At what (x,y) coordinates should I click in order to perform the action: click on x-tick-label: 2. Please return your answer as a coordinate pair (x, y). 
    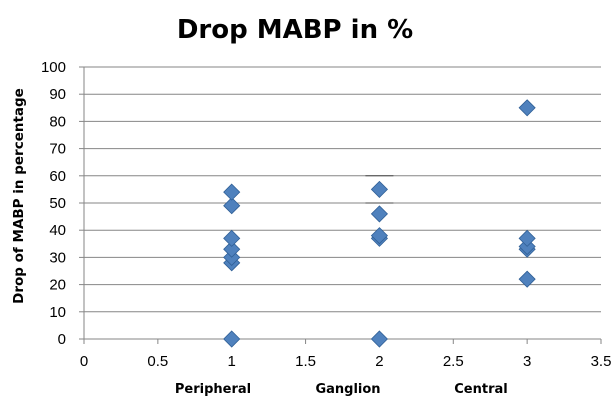
    Looking at the image, I should click on (379, 361).